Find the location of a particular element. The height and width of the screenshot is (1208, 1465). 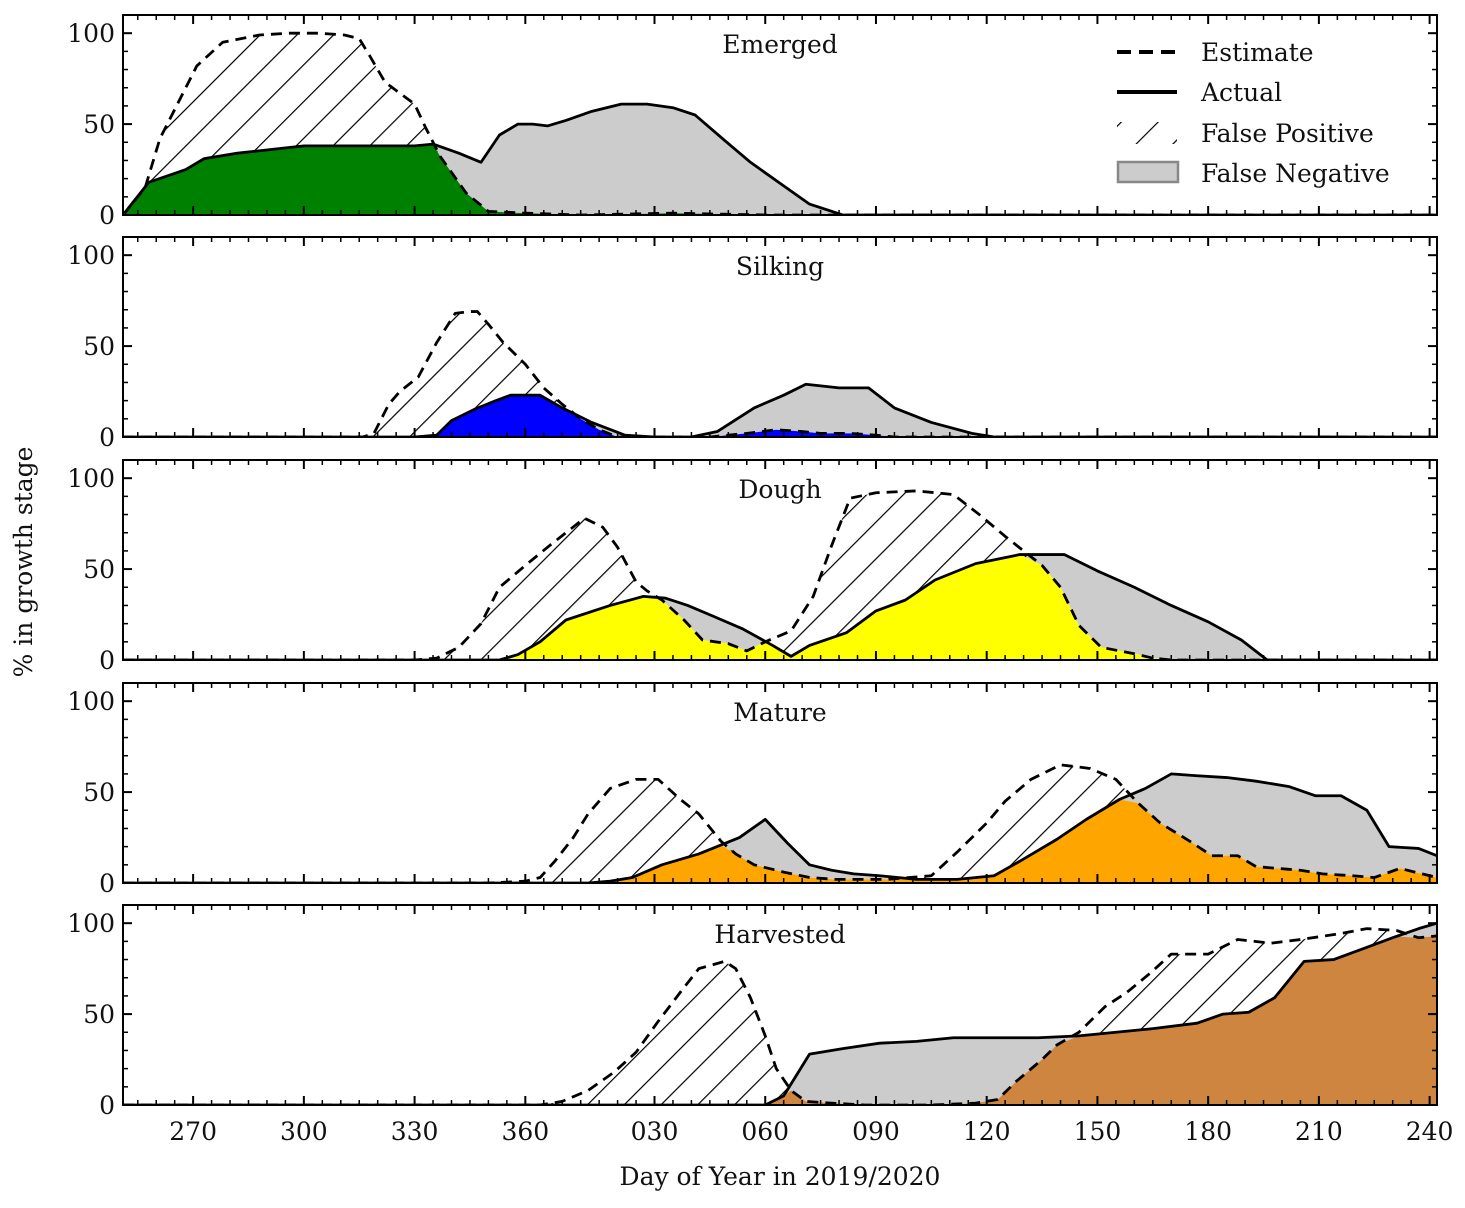

x-tick-label: 030 is located at coordinates (655, 1131).